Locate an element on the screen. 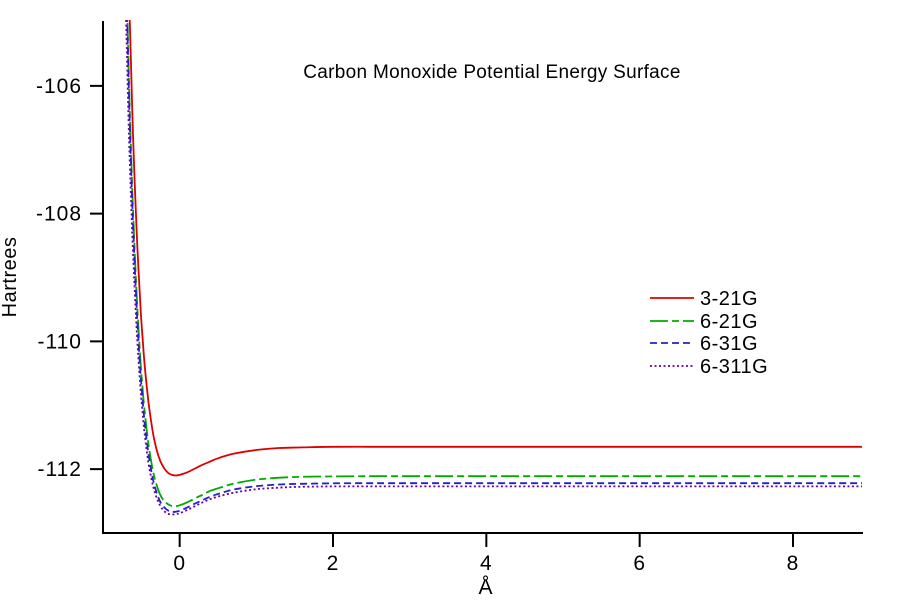  x-tick-label: 2 is located at coordinates (333, 563).